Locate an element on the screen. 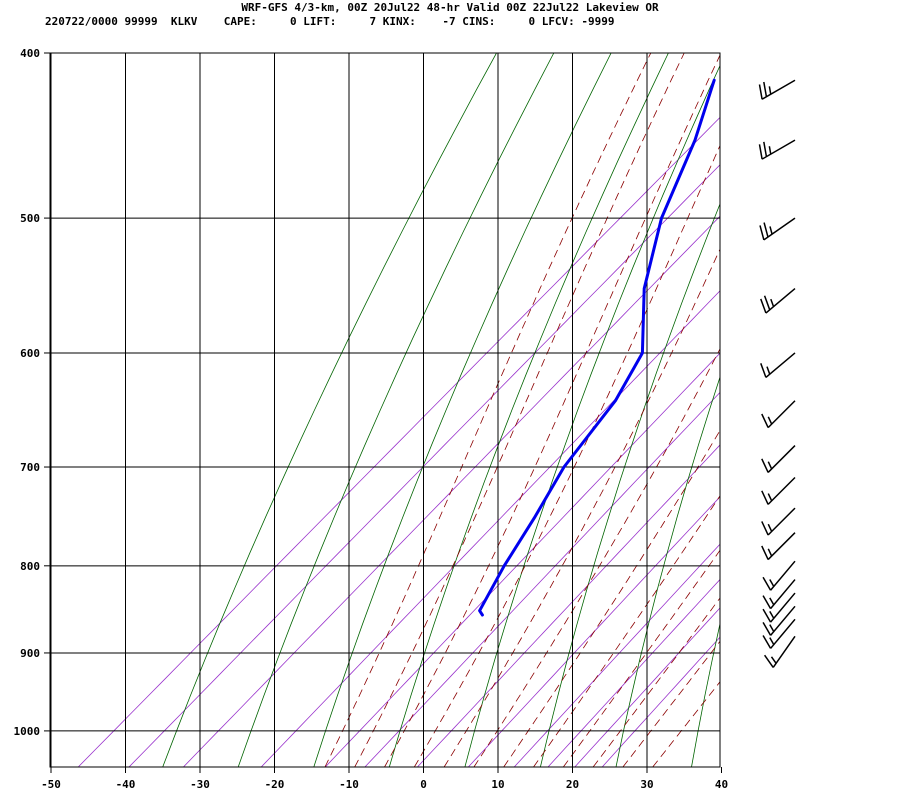 This screenshot has width=900, height=800. x-tick-label: 30 is located at coordinates (646, 784).